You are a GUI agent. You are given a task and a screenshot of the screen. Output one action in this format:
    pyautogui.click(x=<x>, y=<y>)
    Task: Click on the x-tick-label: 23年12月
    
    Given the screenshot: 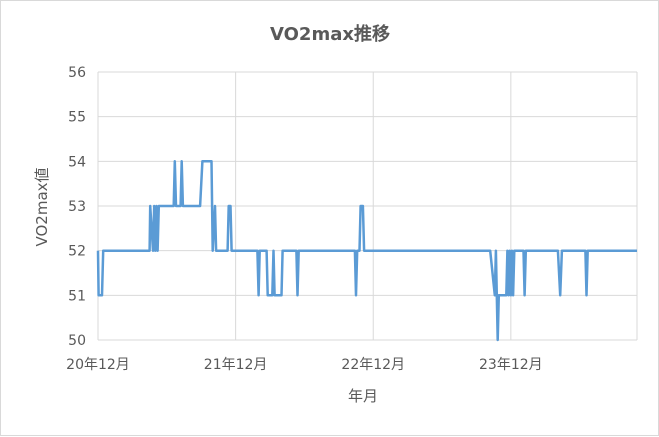 What is the action you would take?
    pyautogui.click(x=511, y=365)
    